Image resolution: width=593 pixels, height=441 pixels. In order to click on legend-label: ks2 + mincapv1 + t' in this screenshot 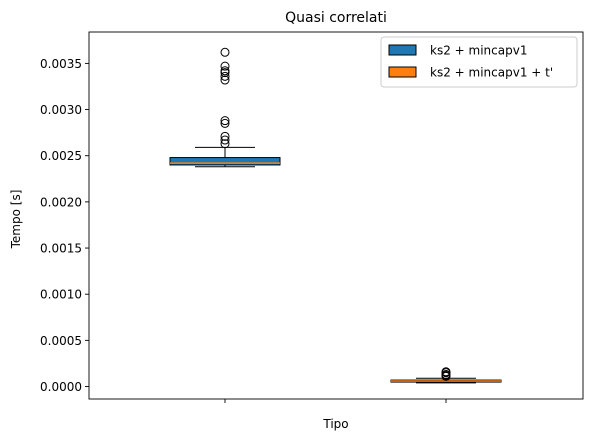, I will do `click(491, 73)`.